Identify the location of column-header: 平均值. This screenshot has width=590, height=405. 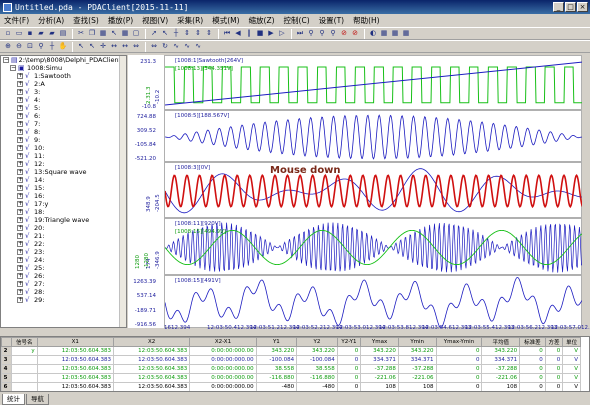
(501, 342).